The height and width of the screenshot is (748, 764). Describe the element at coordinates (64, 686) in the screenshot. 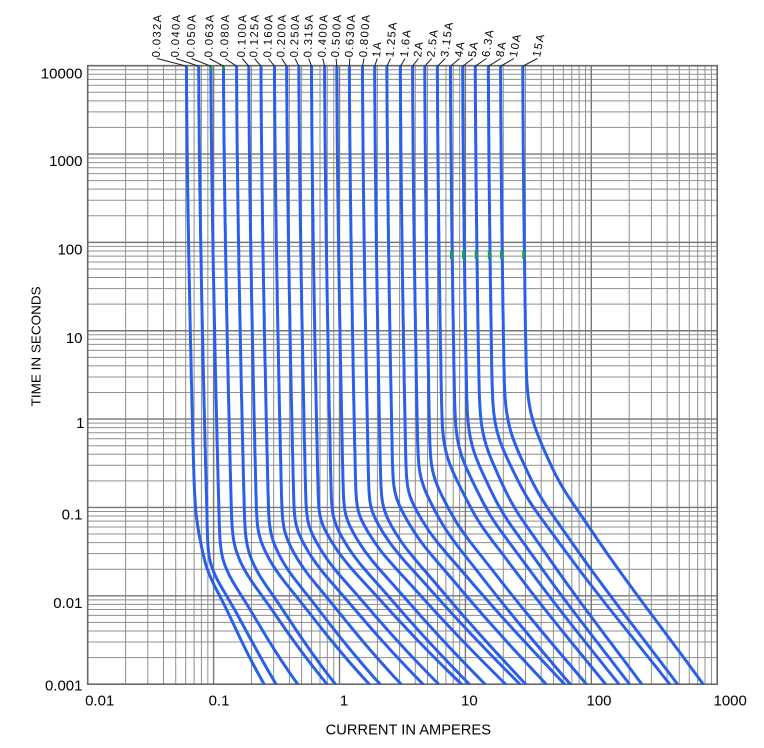

I see `svg-text: 0.001` at that location.